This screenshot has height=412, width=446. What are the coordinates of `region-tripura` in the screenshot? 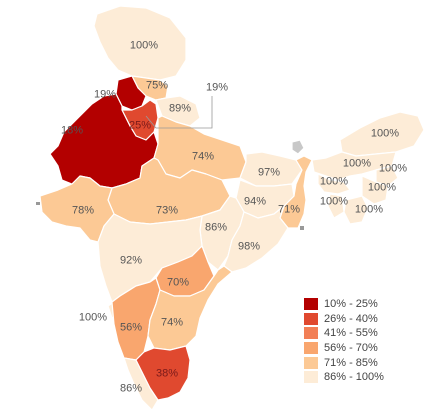 It's located at (336, 206).